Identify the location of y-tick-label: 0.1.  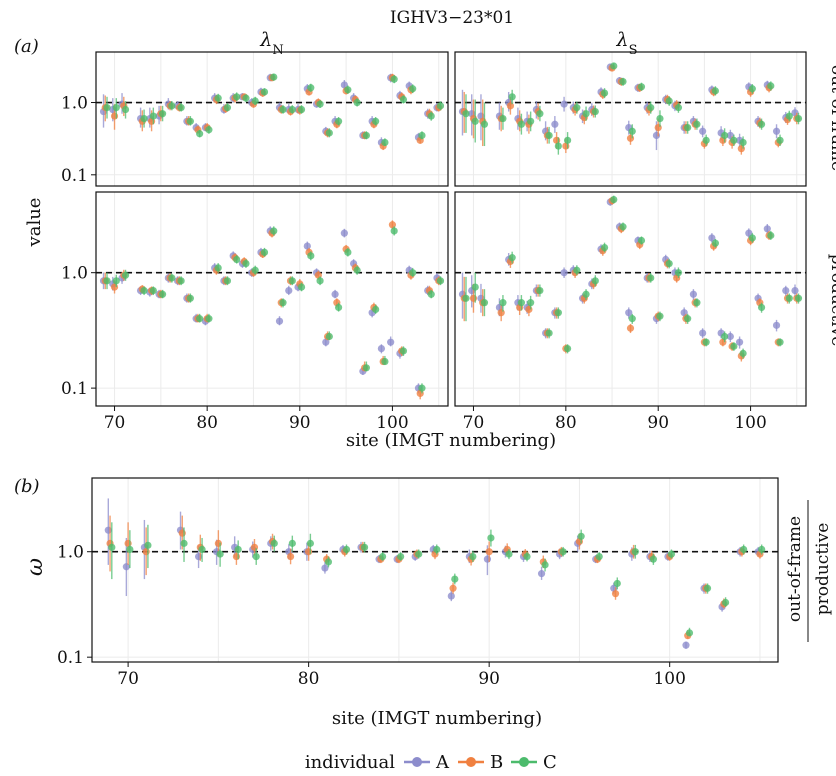
(74, 389).